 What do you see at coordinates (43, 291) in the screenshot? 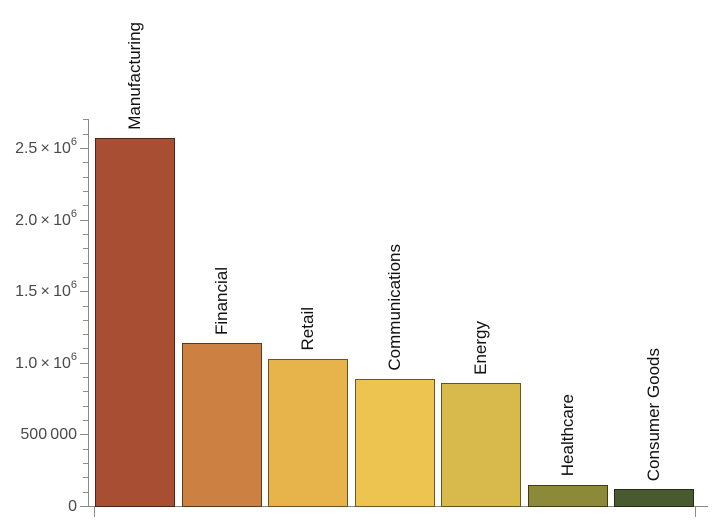
I see `y-tick-label-text: 1.5 × 10` at bounding box center [43, 291].